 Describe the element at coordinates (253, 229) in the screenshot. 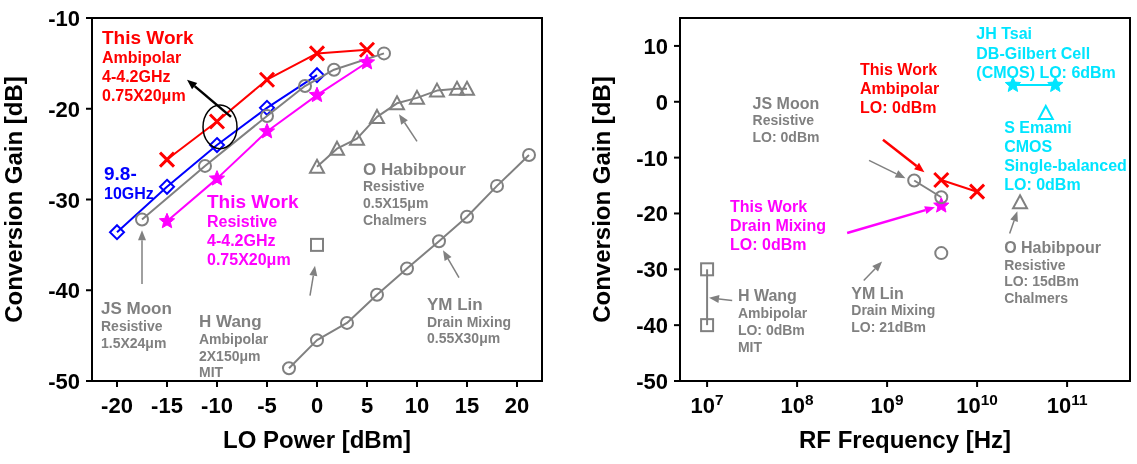

I see `annotation: This Work Resistive 4-4.2GHz 0.75X20μm` at that location.